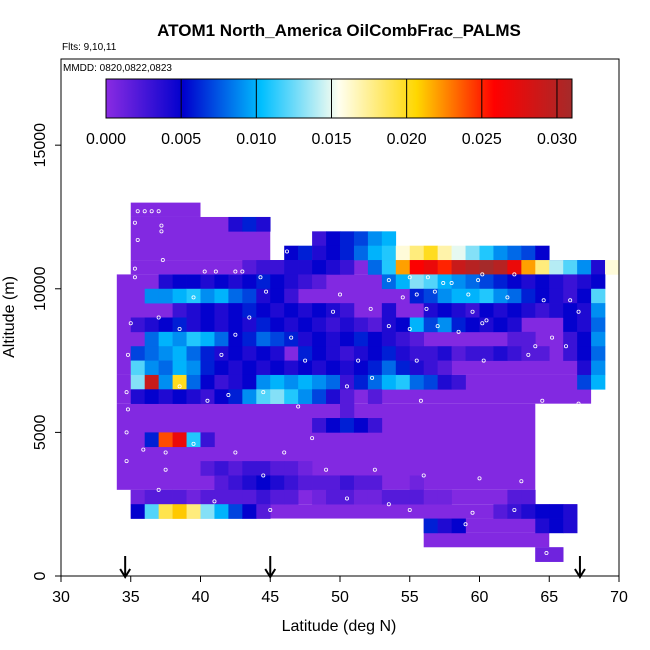  What do you see at coordinates (201, 597) in the screenshot?
I see `x-tick-label: 40` at bounding box center [201, 597].